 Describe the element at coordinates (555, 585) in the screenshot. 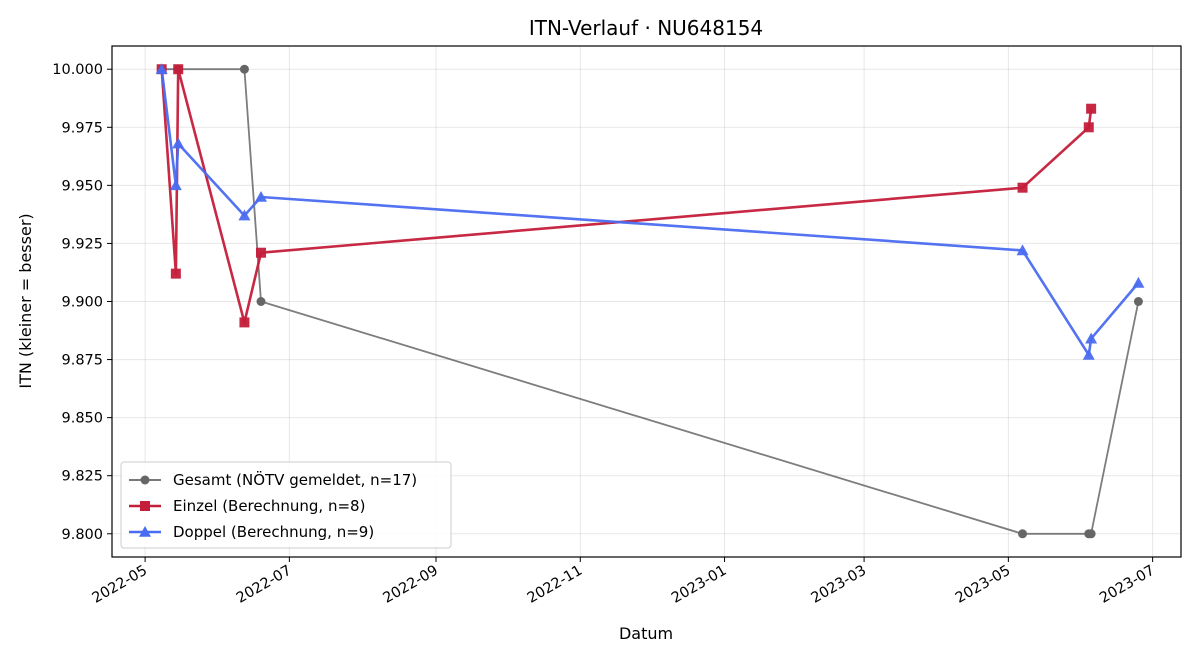

I see `x-tick-label: 2022-11` at that location.